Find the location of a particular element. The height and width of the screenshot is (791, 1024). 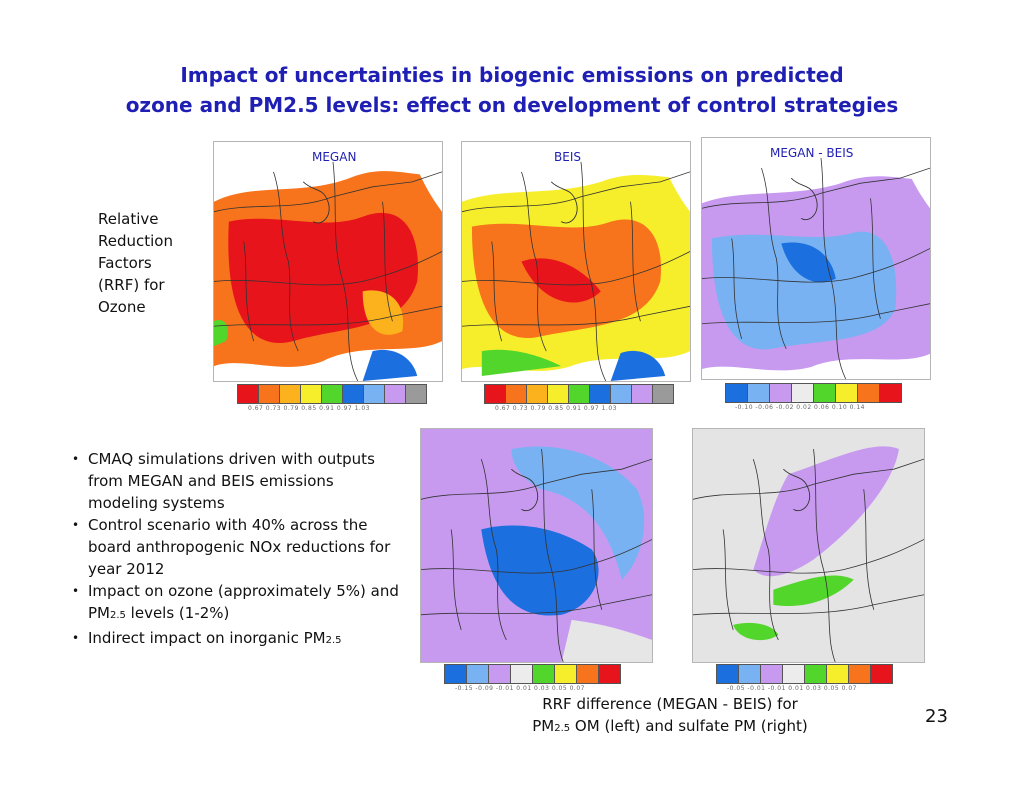

bullet-text: Indirect impact on inorganic PM is located at coordinates (207, 638).